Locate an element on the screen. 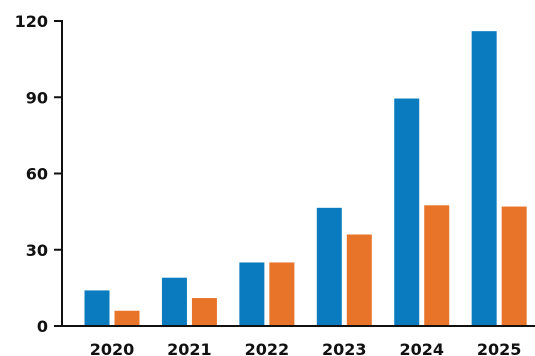 The height and width of the screenshot is (356, 535). x-tick-label: 2020 is located at coordinates (112, 348).